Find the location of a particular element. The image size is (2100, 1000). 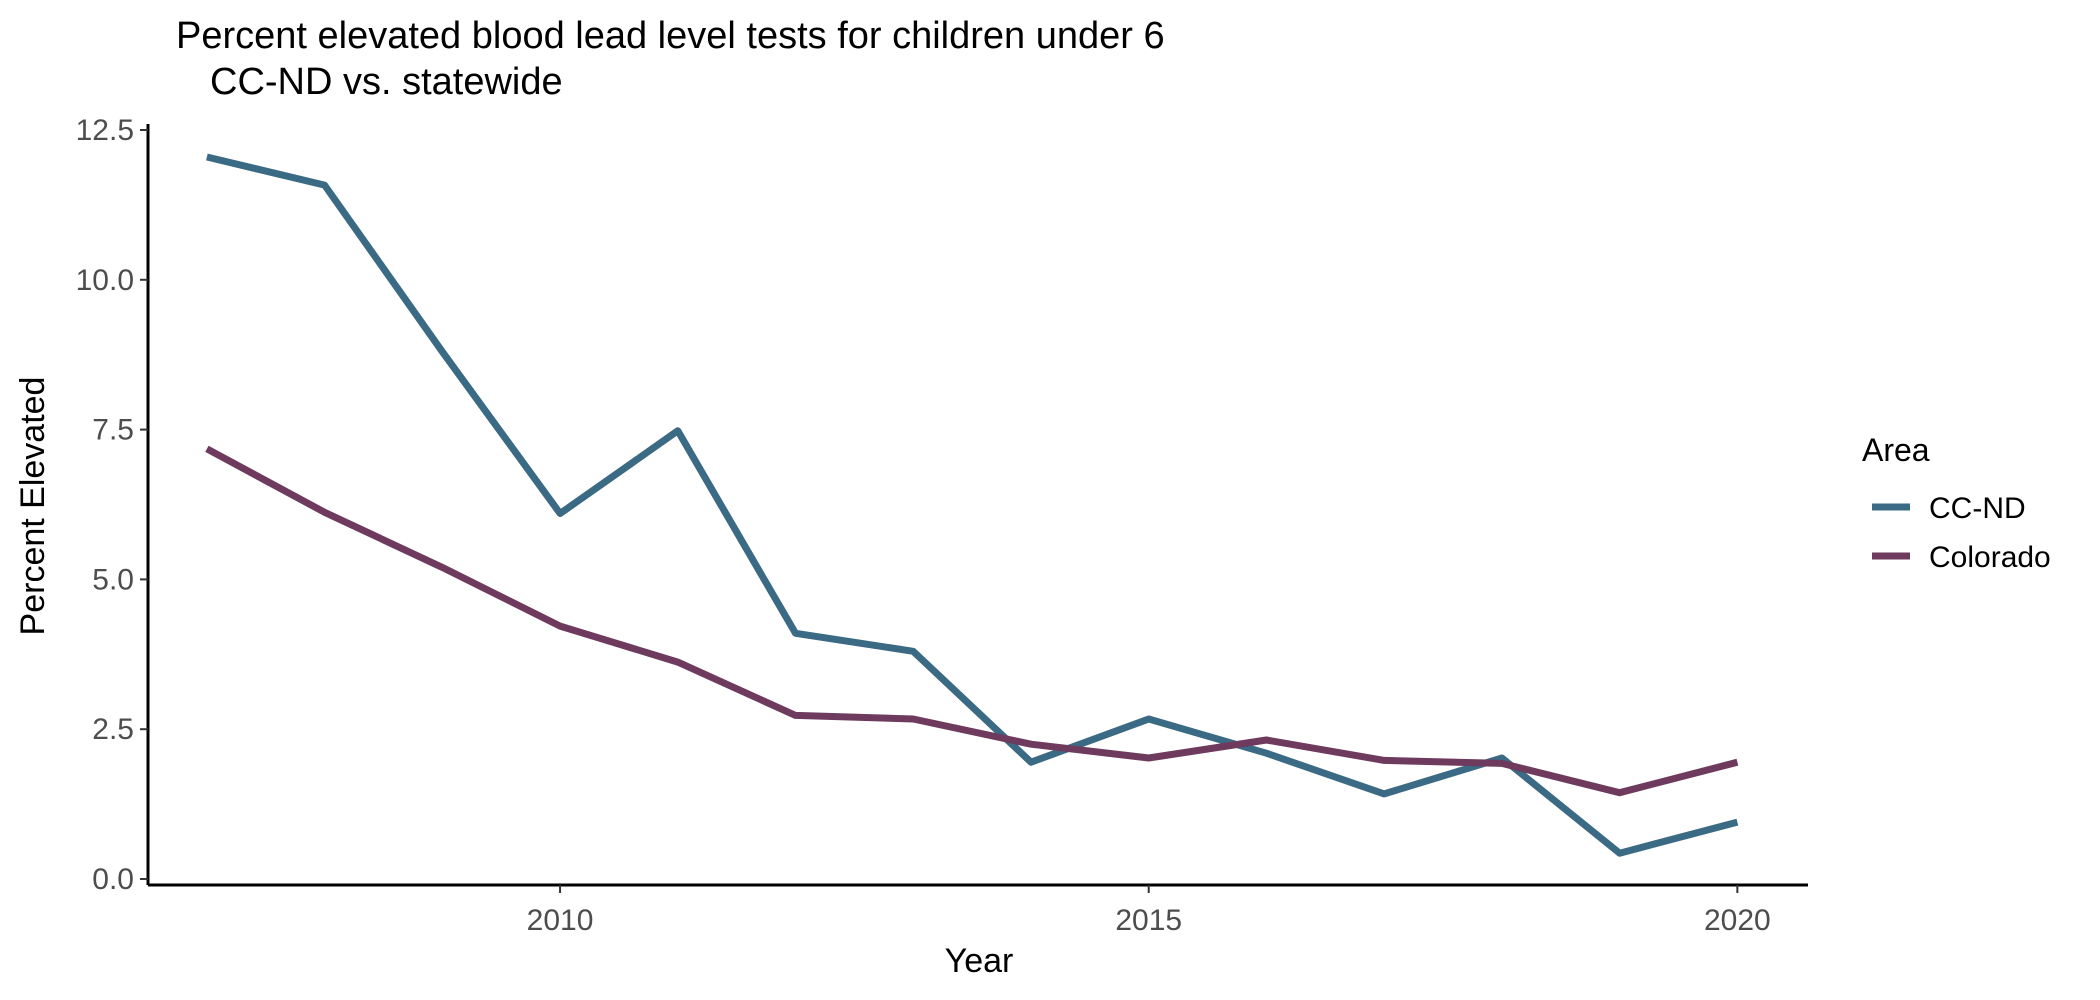

legend-items: CC-ND Colorado is located at coordinates (1961, 533).